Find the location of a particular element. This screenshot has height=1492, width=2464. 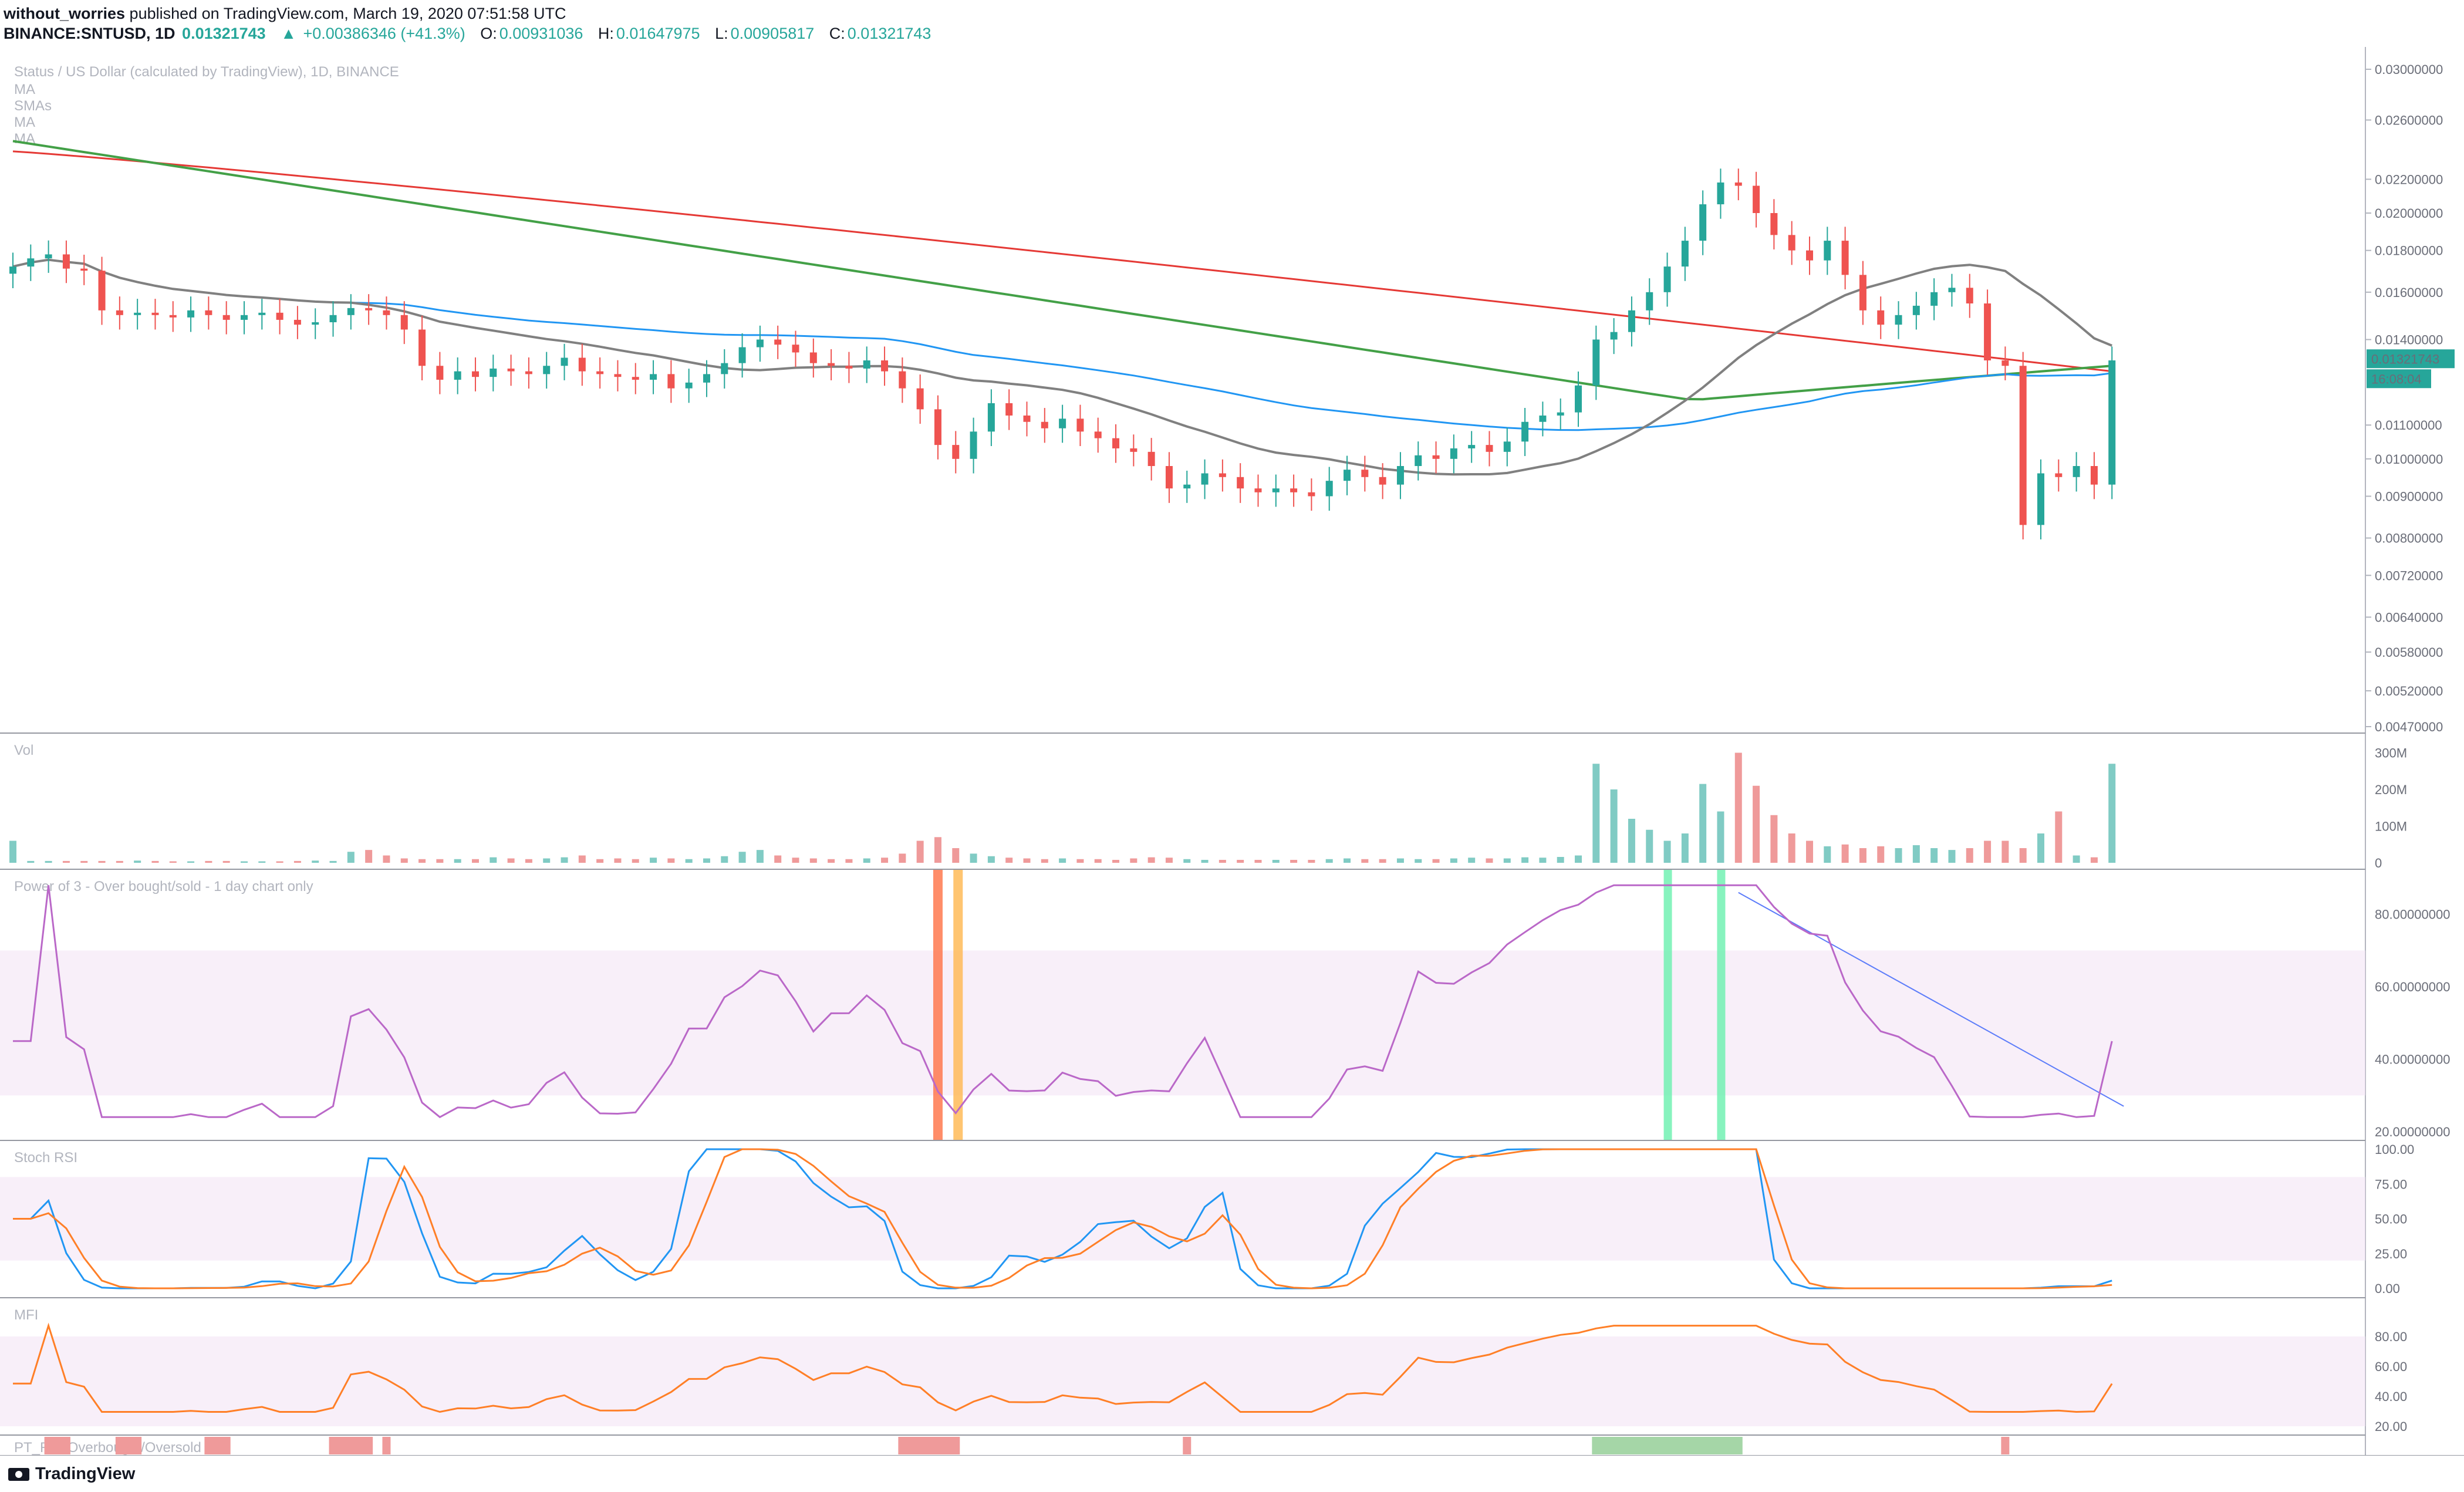

close-value: 0.01321743 is located at coordinates (889, 33).